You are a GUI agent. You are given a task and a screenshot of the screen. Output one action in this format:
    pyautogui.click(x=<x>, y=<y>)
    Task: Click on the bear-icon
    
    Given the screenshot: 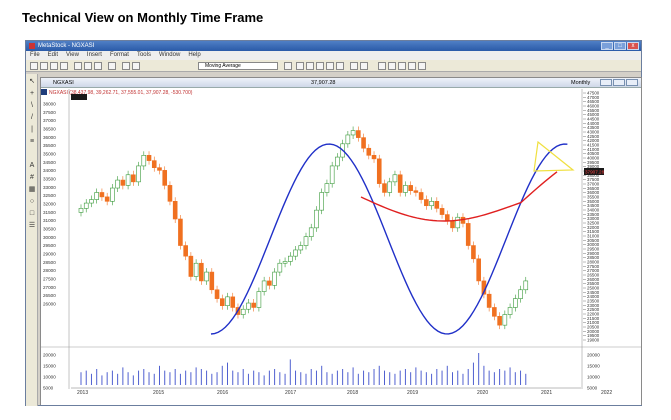 What is the action you would take?
    pyautogui.click(x=340, y=66)
    